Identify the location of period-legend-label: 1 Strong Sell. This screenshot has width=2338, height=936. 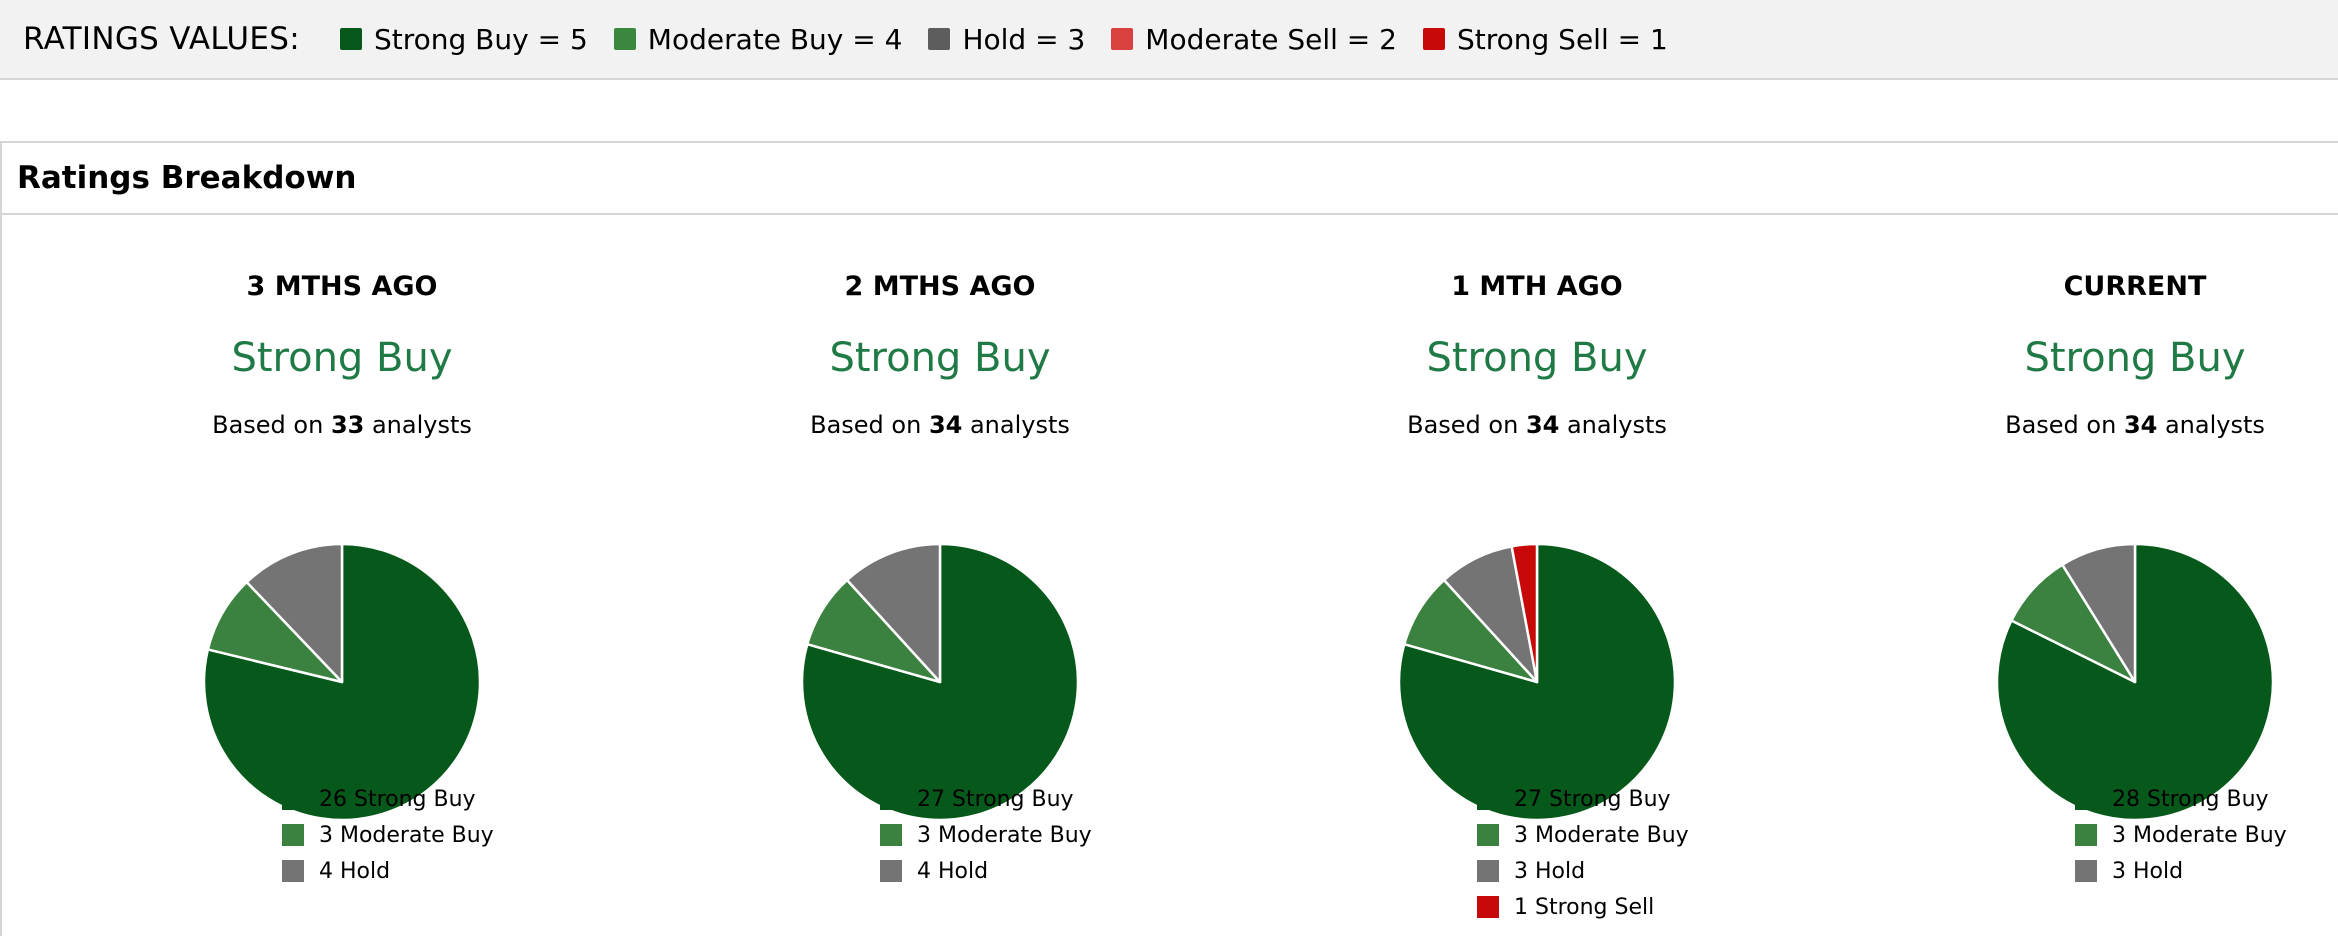
(1584, 907).